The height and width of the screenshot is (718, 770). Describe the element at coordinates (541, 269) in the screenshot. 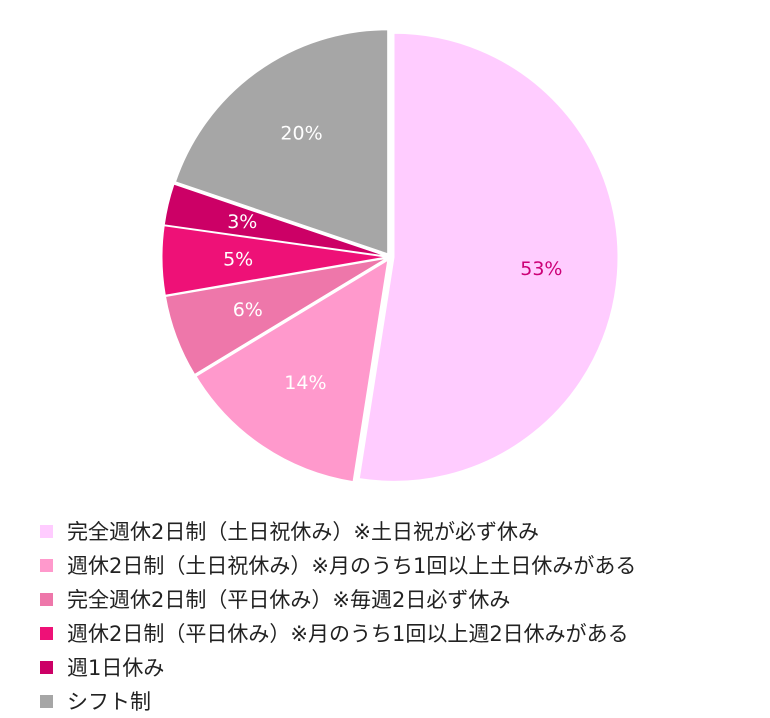

I see `pie-value-label-1: 53%` at that location.